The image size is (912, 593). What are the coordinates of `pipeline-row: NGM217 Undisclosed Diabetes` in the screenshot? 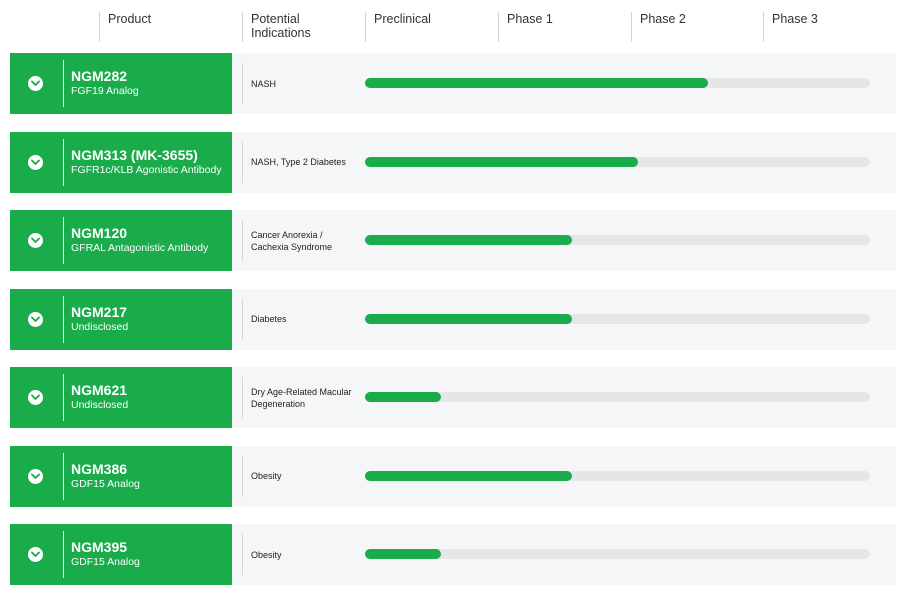 It's located at (453, 319).